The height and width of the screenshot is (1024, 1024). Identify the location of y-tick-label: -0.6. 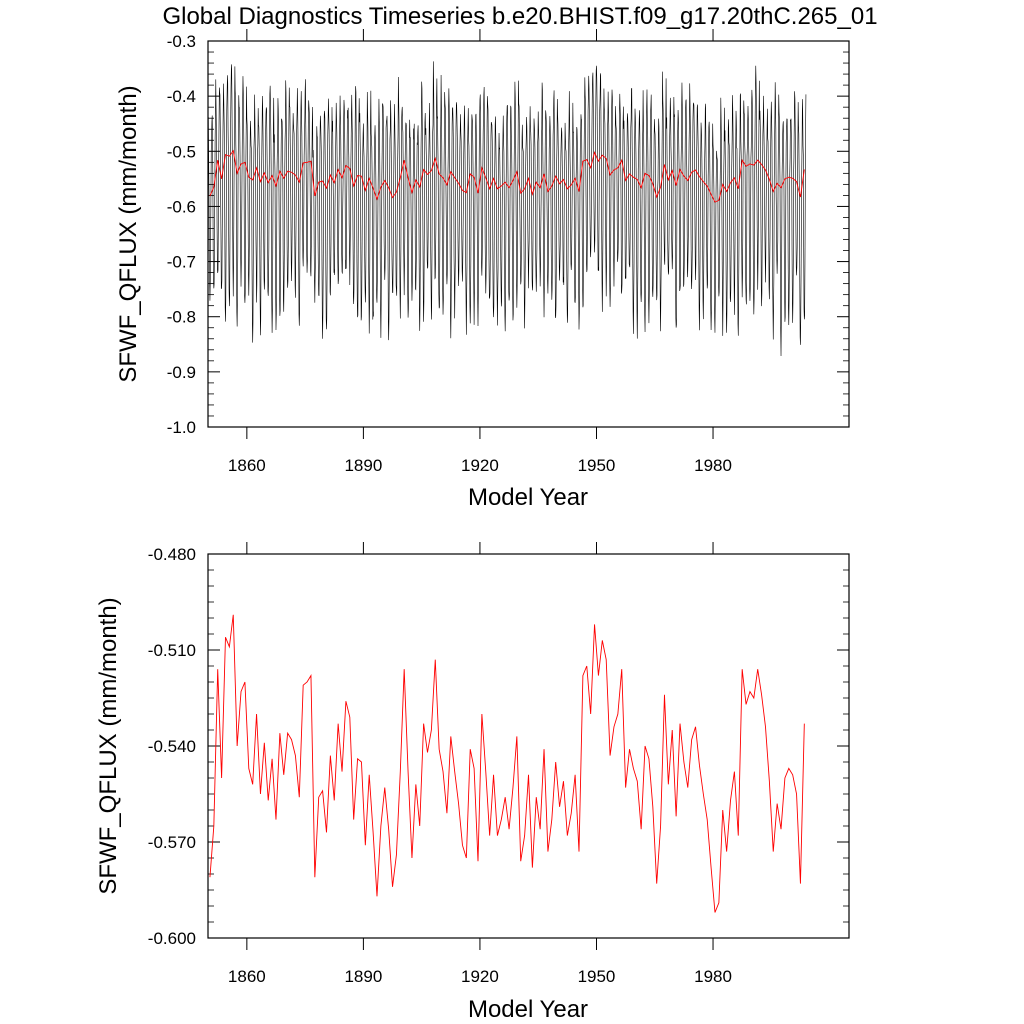
(181, 206).